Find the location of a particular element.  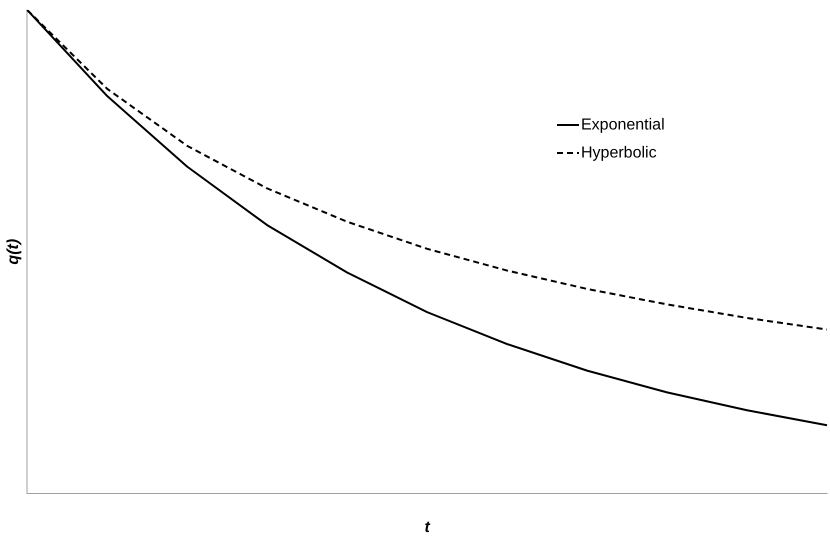

legend-label: Hyperbolic is located at coordinates (619, 153).